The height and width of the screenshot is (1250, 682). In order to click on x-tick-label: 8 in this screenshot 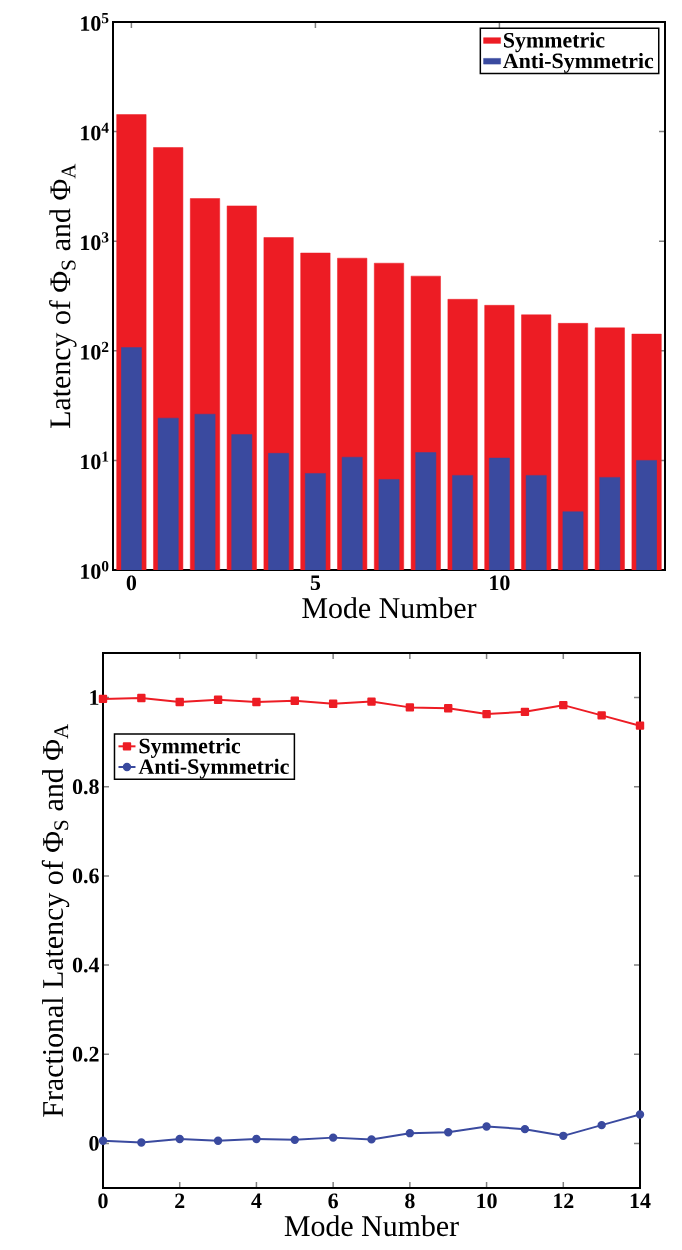, I will do `click(410, 1201)`.